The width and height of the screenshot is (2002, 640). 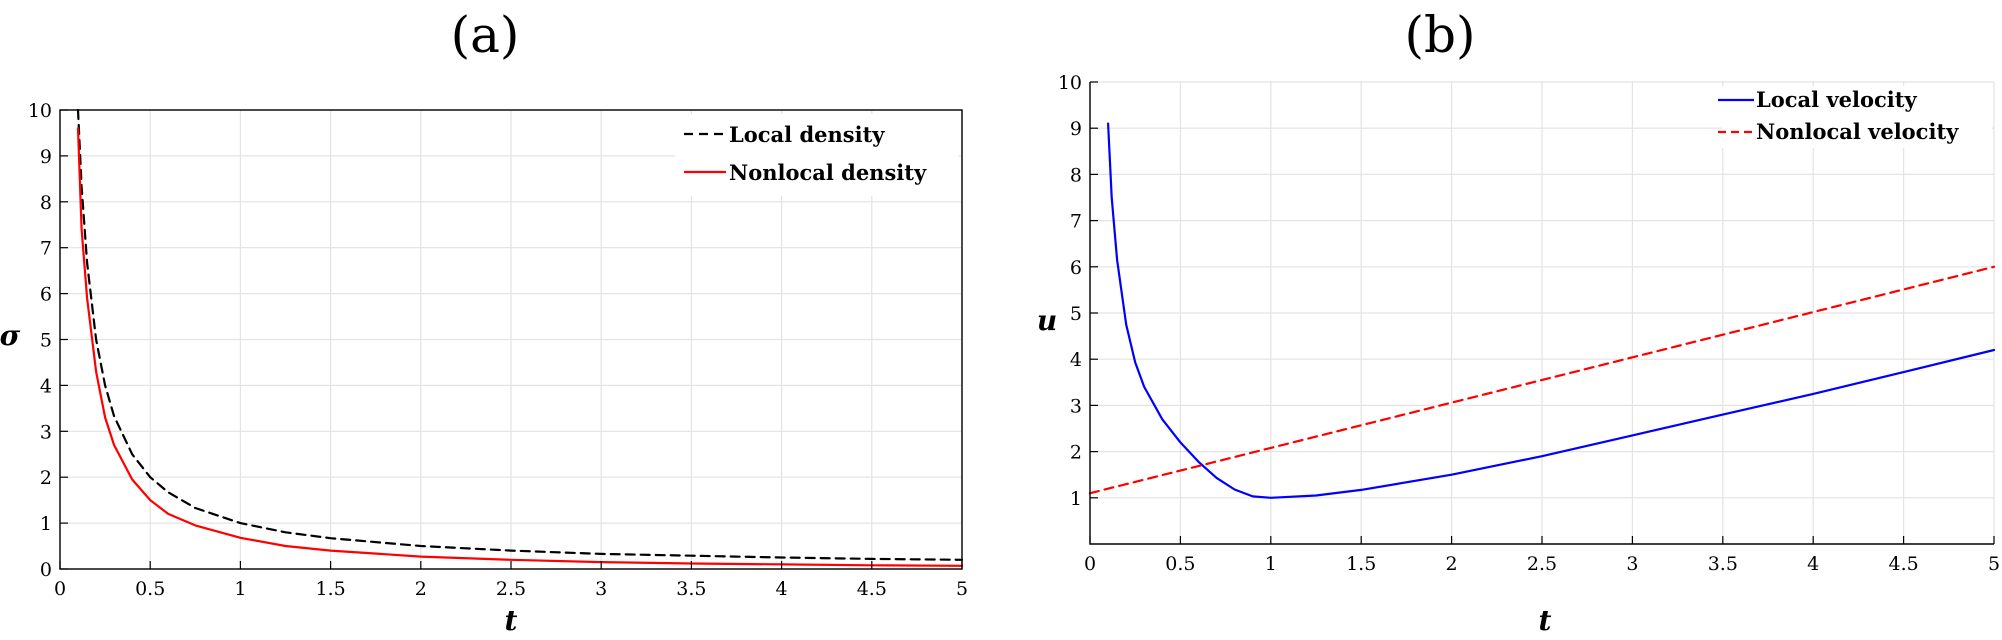 What do you see at coordinates (1076, 222) in the screenshot?
I see `chart-b-y-tick-label-7: 7` at bounding box center [1076, 222].